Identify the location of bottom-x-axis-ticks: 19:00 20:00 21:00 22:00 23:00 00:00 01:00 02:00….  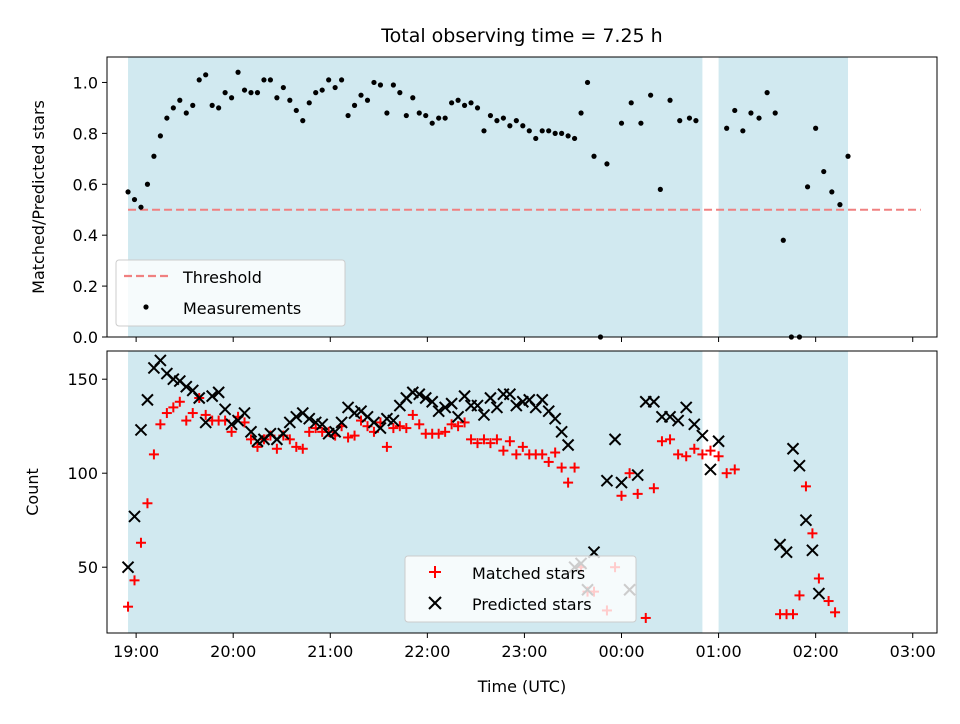
(524, 647).